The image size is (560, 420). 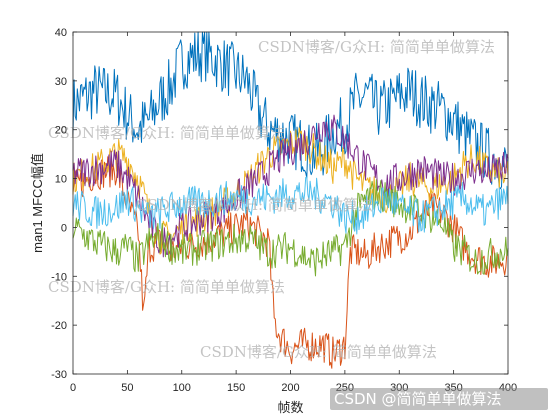 I want to click on corner-watermark-background, so click(x=439, y=399).